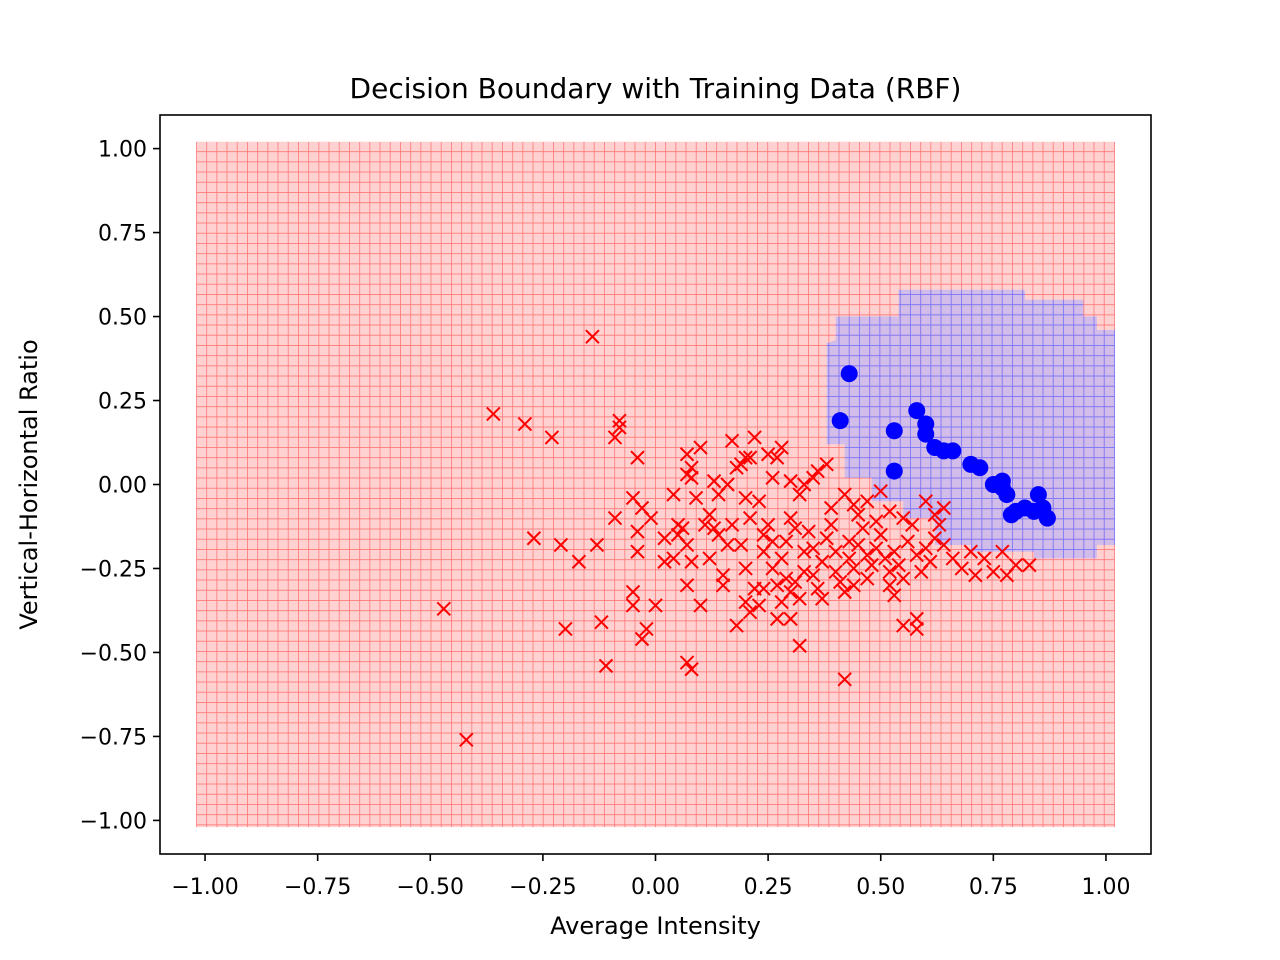 This screenshot has height=960, width=1280. Describe the element at coordinates (113, 653) in the screenshot. I see `y-tick-label: −0.50` at that location.